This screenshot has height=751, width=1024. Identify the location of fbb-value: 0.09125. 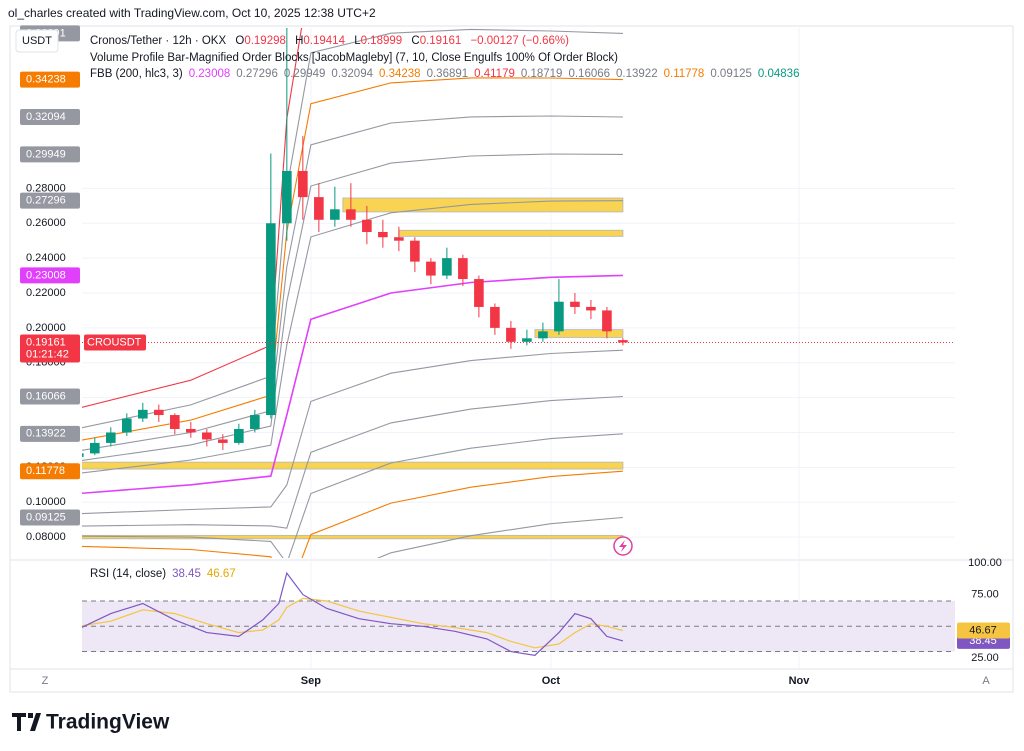
(731, 74).